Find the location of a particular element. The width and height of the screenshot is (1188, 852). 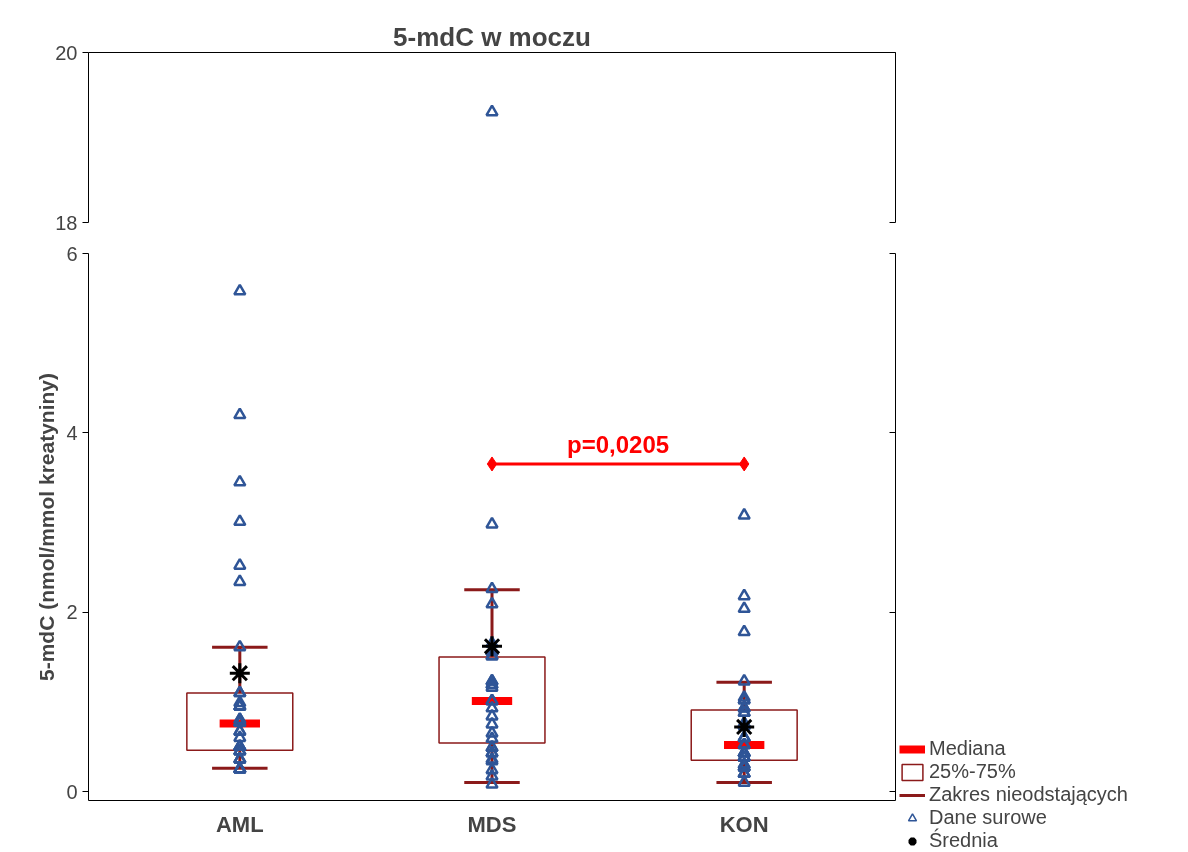

legend-label: Dane surowe is located at coordinates (988, 817).